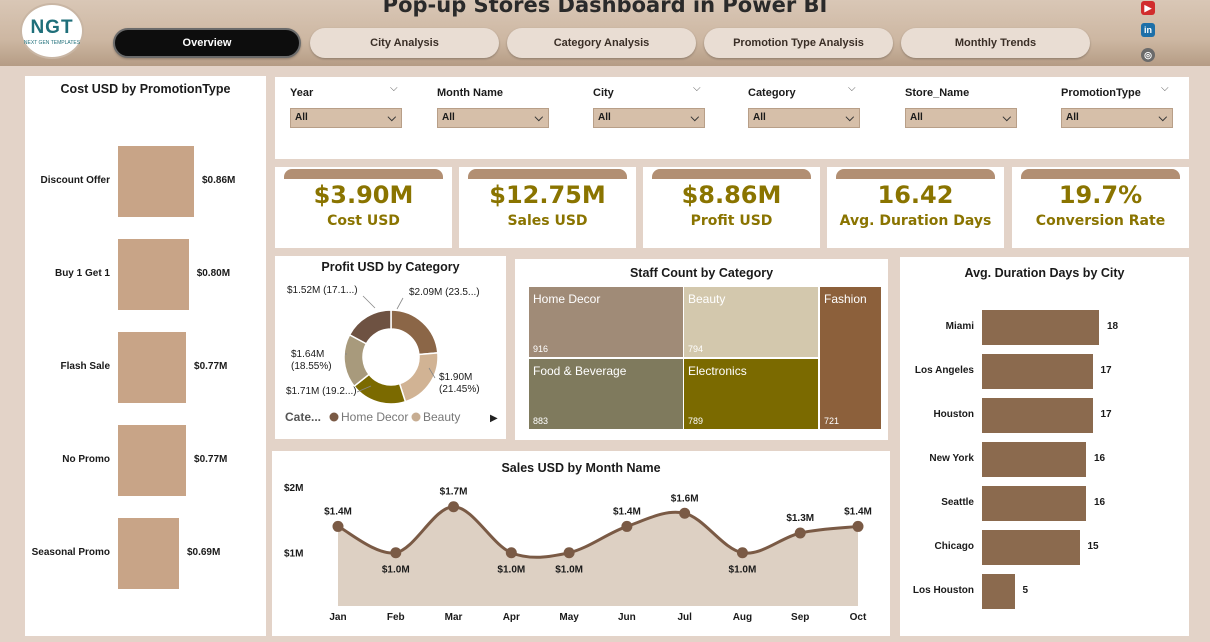  What do you see at coordinates (1100, 195) in the screenshot?
I see `kpi-value: 19.7%` at bounding box center [1100, 195].